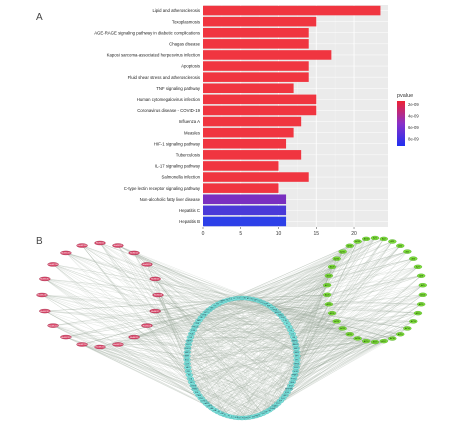 Image resolution: width=474 pixels, height=424 pixels. I want to click on network-node-label: AZ16, so click(393, 338).